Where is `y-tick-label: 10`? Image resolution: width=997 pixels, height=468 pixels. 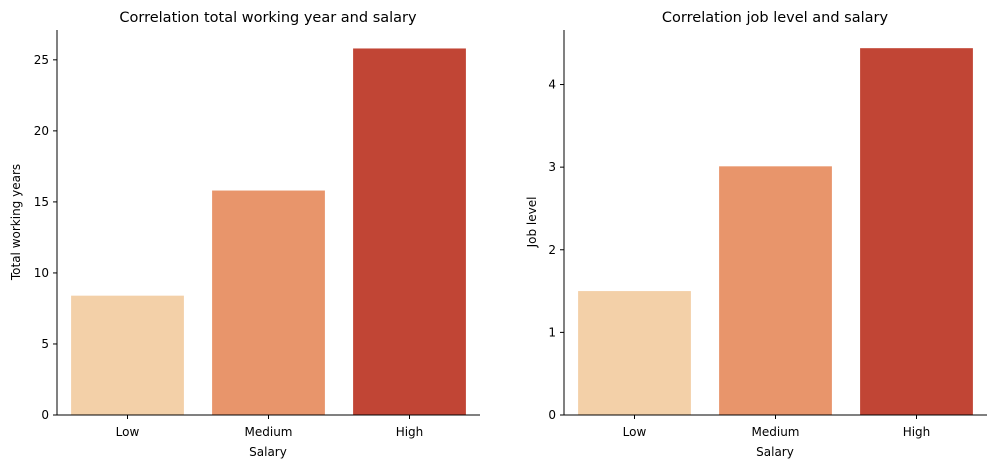
y-tick-label: 10 is located at coordinates (41, 273).